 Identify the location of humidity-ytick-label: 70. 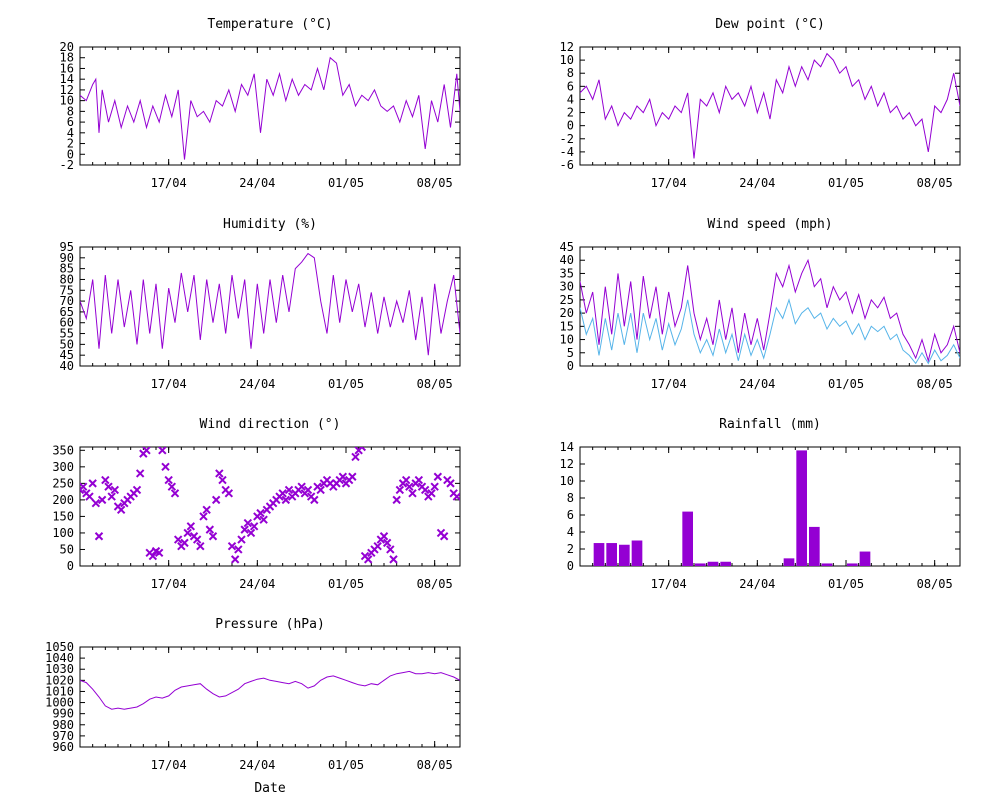
(67, 301).